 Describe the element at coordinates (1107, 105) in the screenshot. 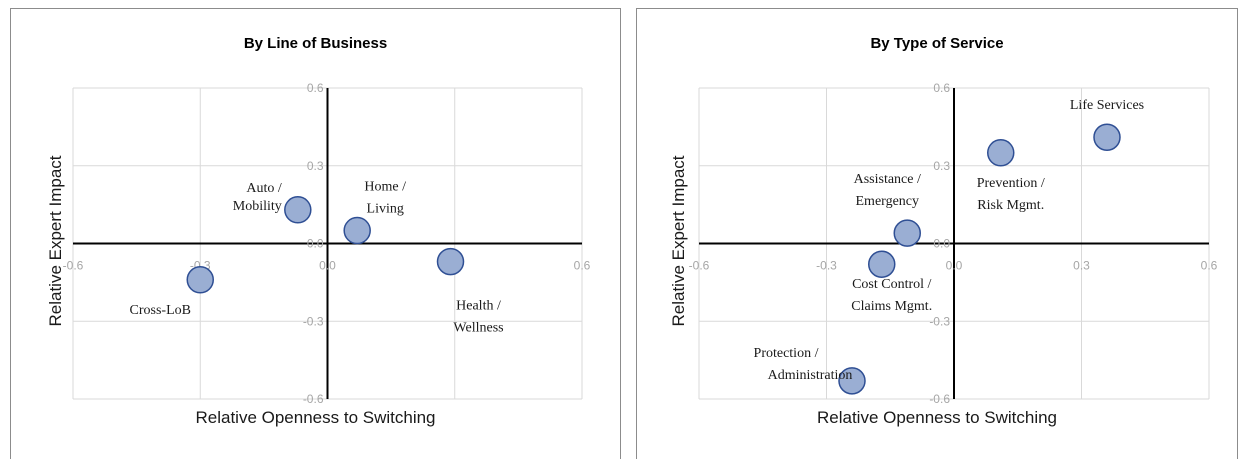

I see `data-label: Life Services` at that location.